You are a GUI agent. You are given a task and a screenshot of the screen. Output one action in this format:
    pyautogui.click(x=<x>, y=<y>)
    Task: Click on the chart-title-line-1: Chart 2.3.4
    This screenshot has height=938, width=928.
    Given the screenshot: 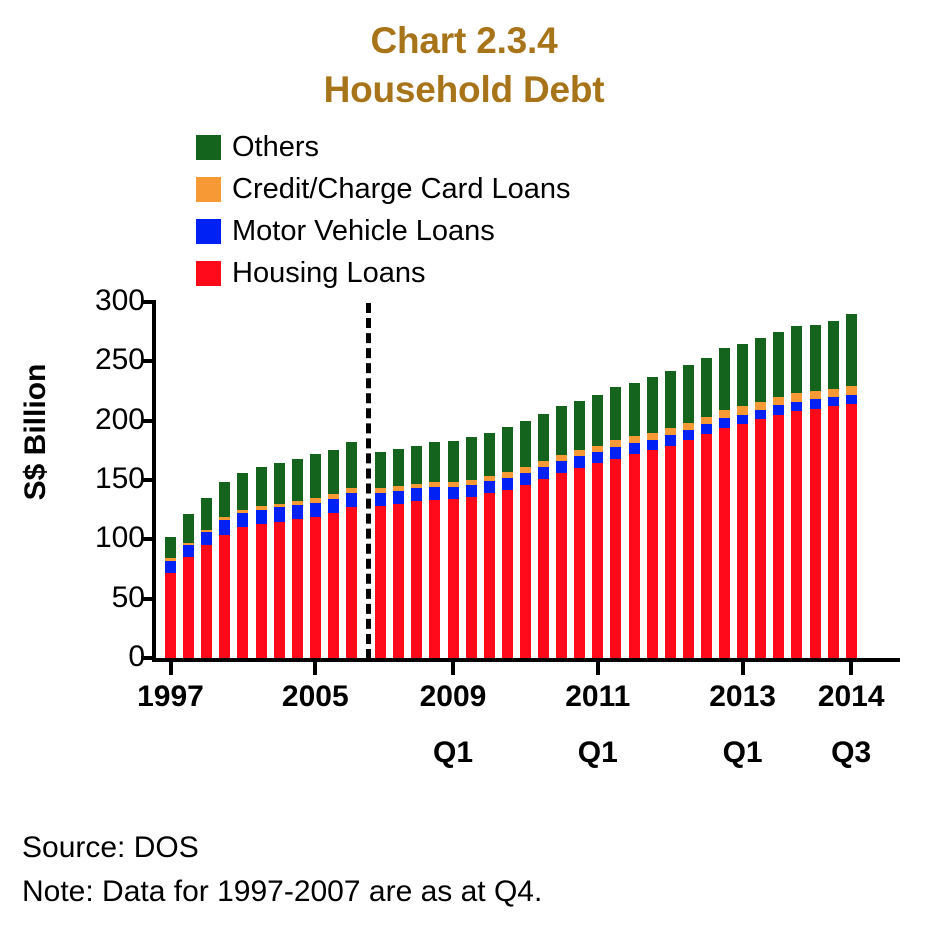 What is the action you would take?
    pyautogui.click(x=464, y=40)
    